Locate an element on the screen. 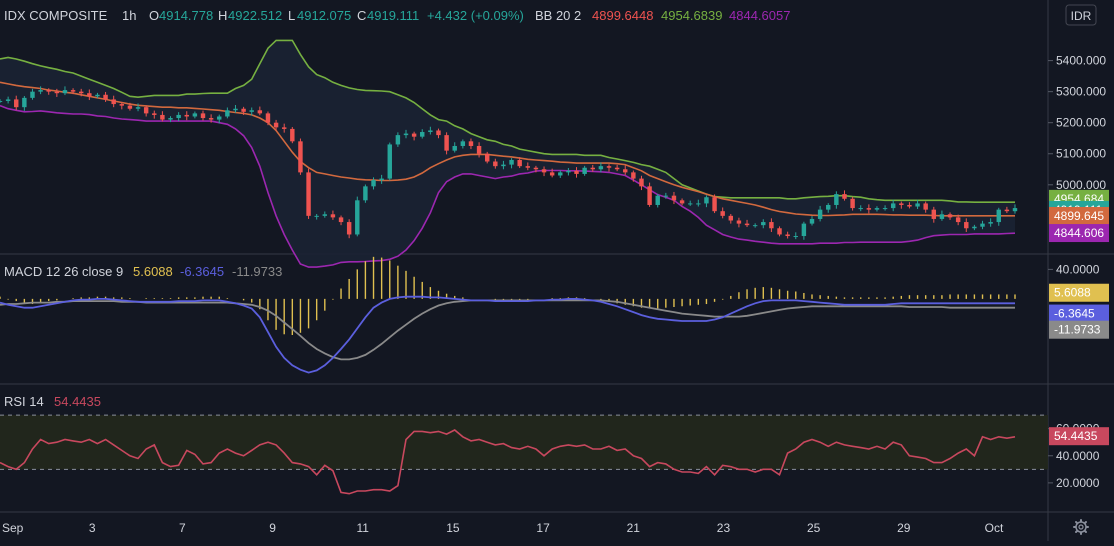 The width and height of the screenshot is (1114, 546). legend-symbol: IDX COMPOSITE is located at coordinates (56, 15).